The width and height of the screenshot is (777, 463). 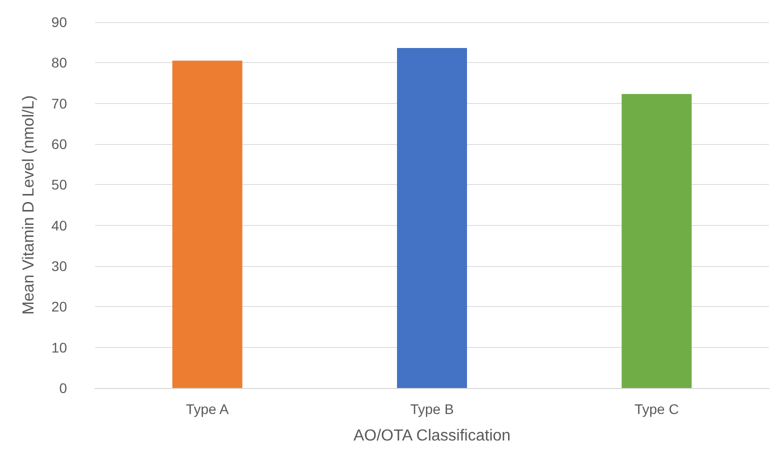 What do you see at coordinates (63, 388) in the screenshot?
I see `y-tick-label: 0` at bounding box center [63, 388].